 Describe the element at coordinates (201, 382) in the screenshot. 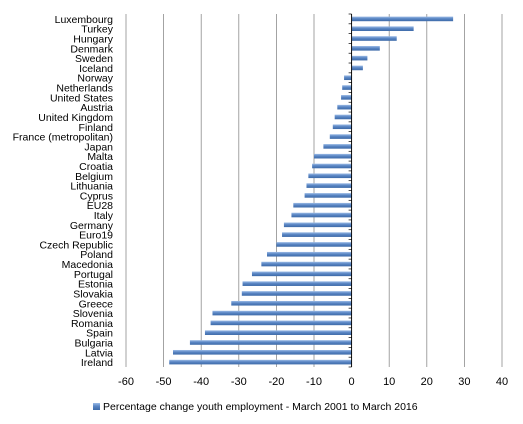

I see `x-tick-label: -40` at that location.